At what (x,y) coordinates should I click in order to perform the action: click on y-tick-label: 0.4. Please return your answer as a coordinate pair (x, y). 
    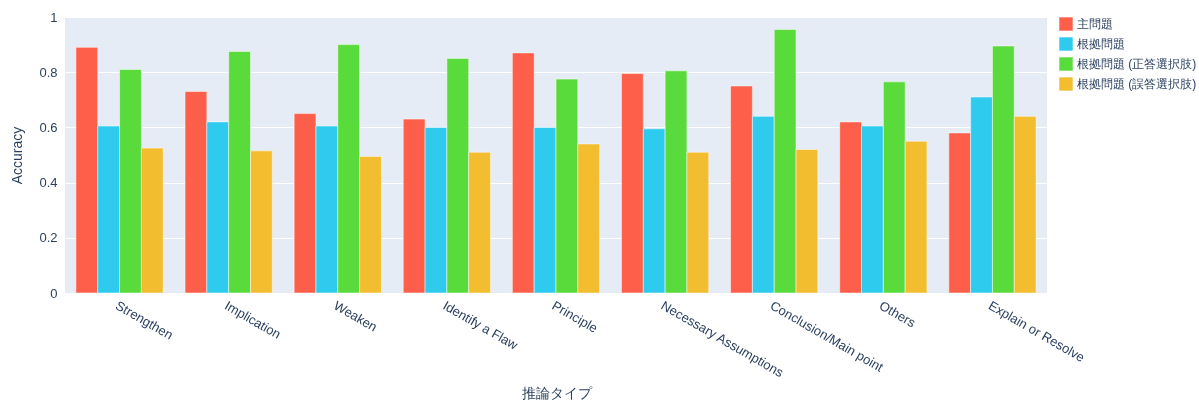
    Looking at the image, I should click on (48, 183).